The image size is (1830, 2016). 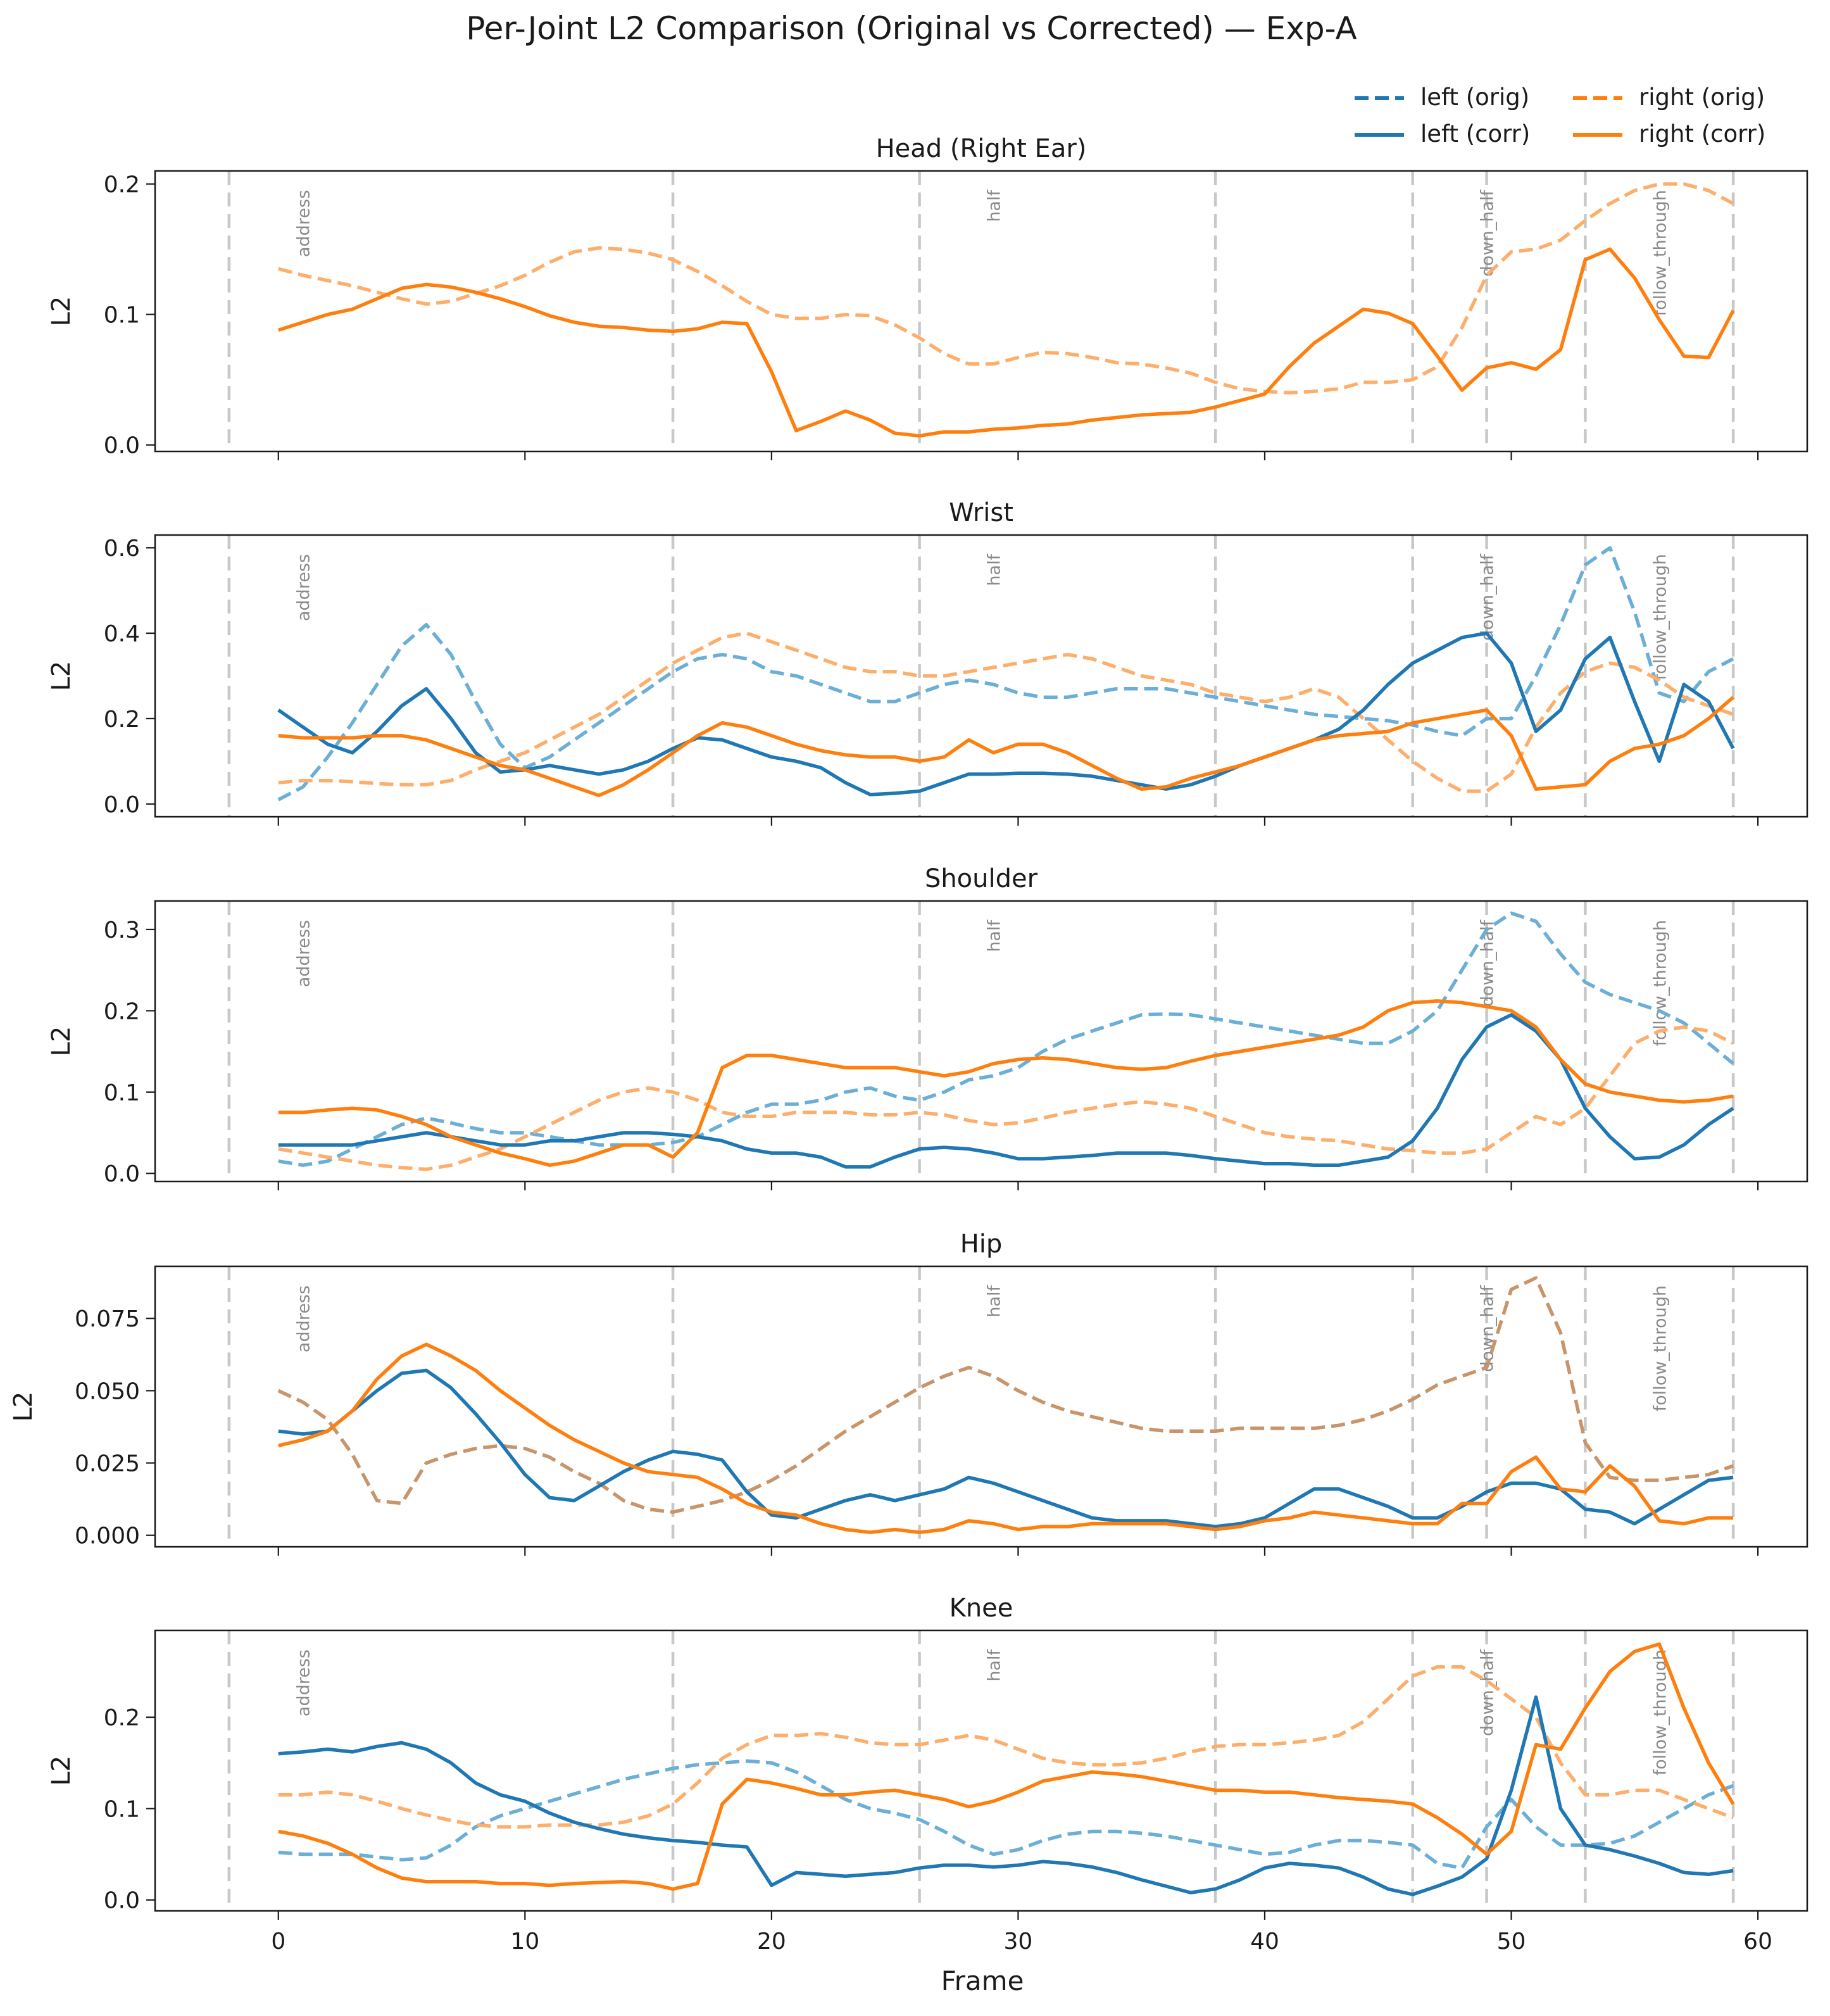 What do you see at coordinates (278, 1942) in the screenshot?
I see `x-tick-label: 0` at bounding box center [278, 1942].